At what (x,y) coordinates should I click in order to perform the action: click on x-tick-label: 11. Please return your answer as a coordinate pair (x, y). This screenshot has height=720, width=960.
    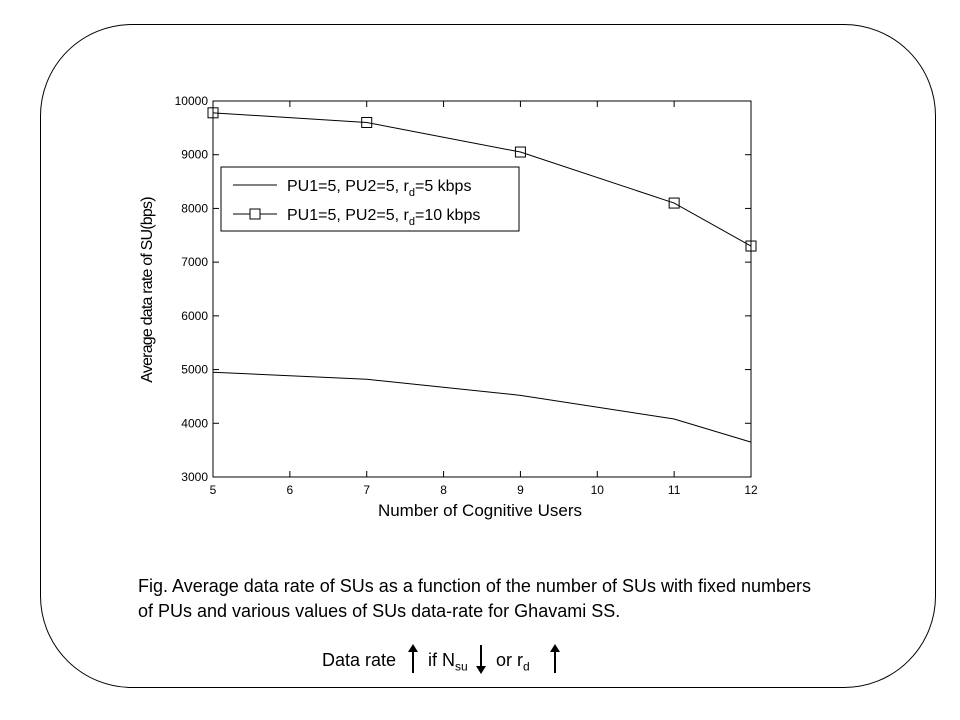
    Looking at the image, I should click on (674, 490).